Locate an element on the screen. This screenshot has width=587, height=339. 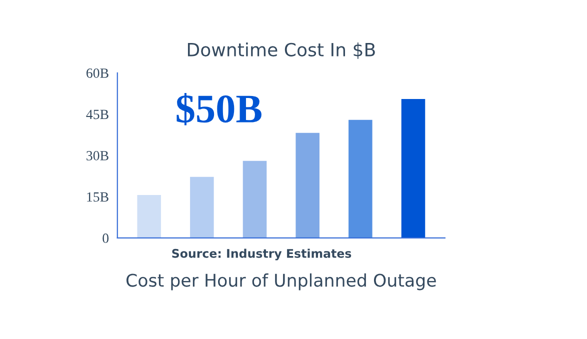
y-tick-label: 30B is located at coordinates (97, 155).